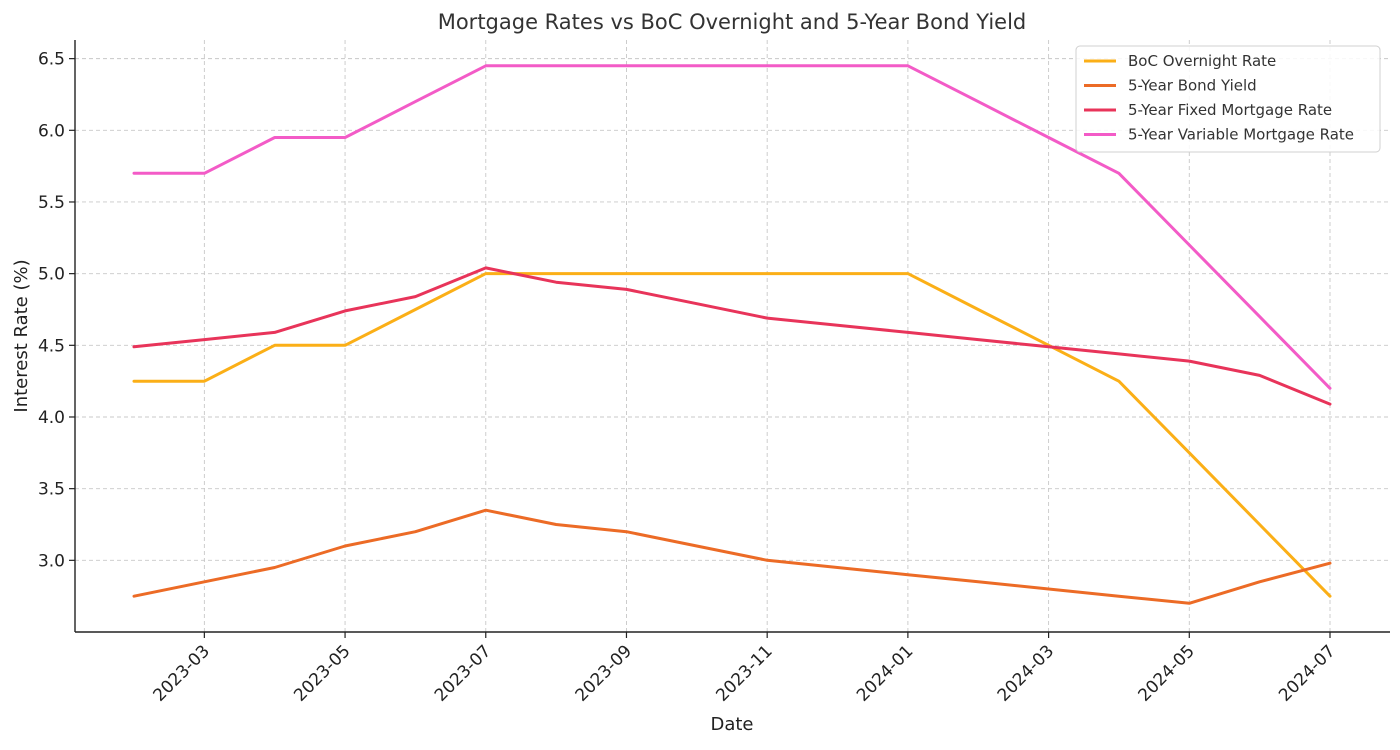 This screenshot has height=750, width=1400. I want to click on y-tick-label: 3.5, so click(51, 490).